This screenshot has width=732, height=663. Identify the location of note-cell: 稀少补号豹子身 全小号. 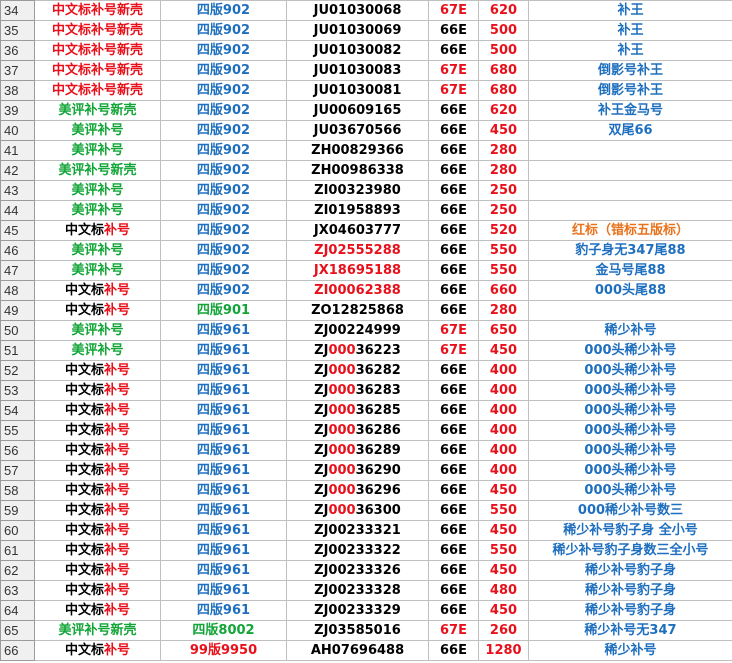
(630, 530).